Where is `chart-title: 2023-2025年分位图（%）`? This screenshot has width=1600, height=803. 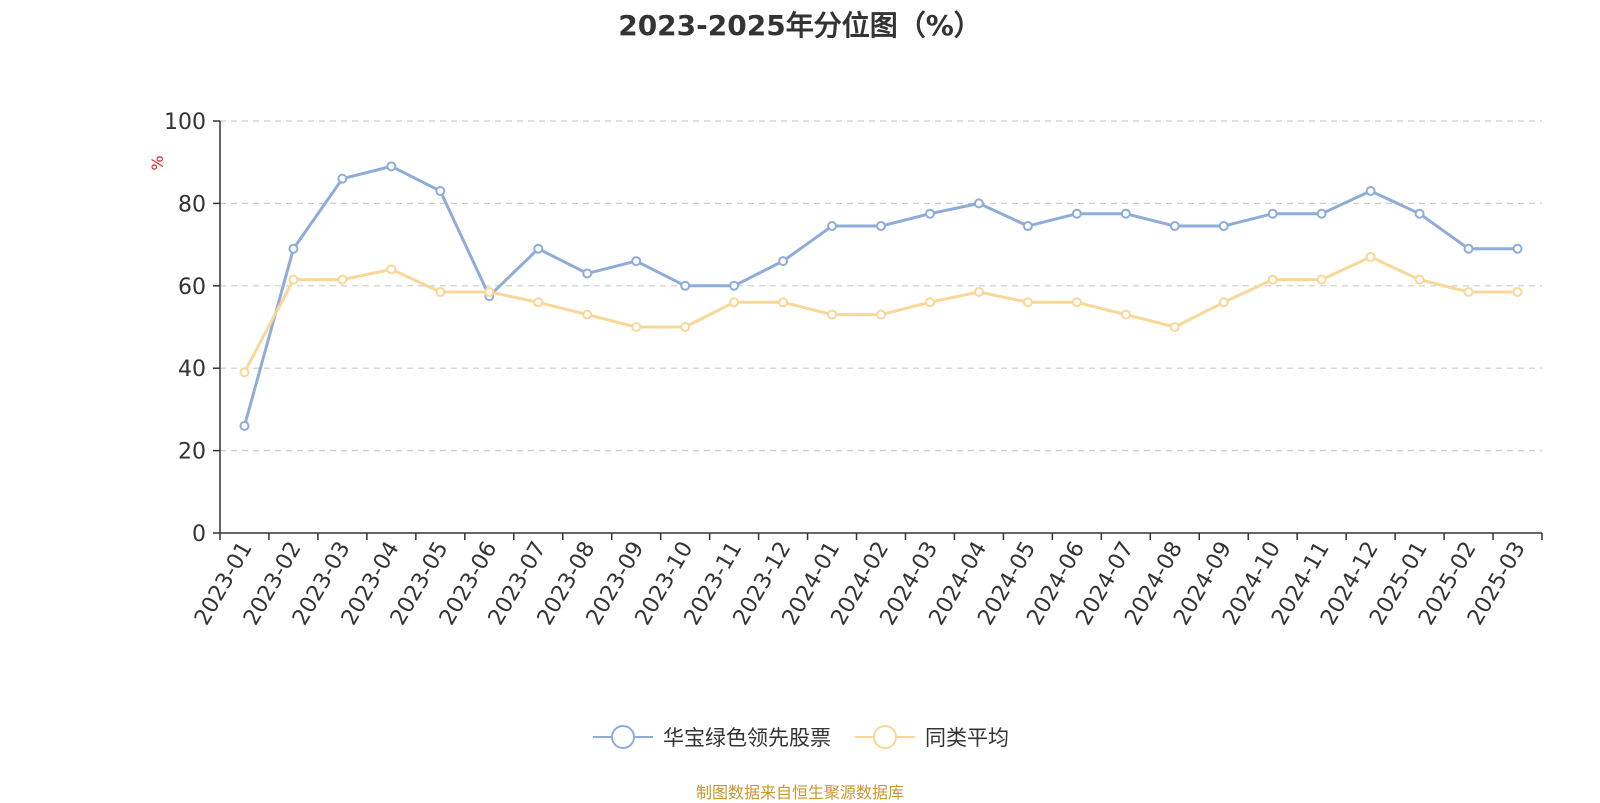
chart-title: 2023-2025年分位图（%） is located at coordinates (800, 25).